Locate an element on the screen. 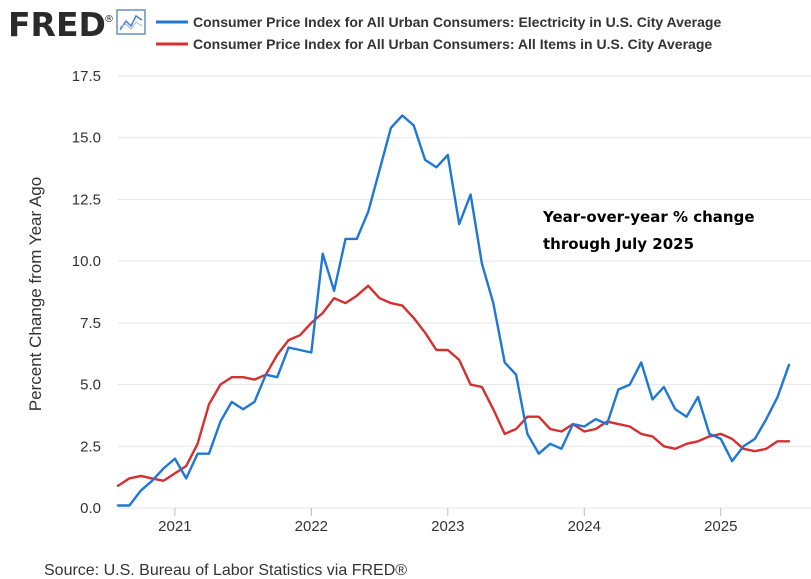 This screenshot has height=579, width=811. x-axis-ticks: 2021 2022 2023 2024 2025 is located at coordinates (447, 521).